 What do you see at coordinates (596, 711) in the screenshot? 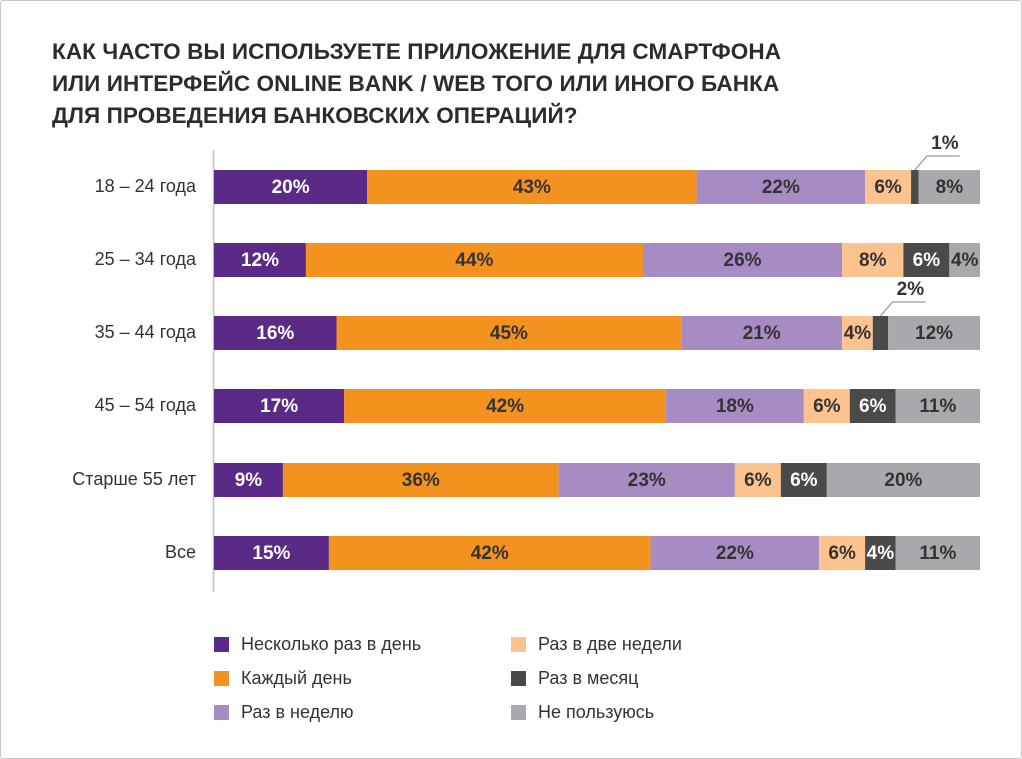
I see `legend-label: Не пользуюсь` at bounding box center [596, 711].